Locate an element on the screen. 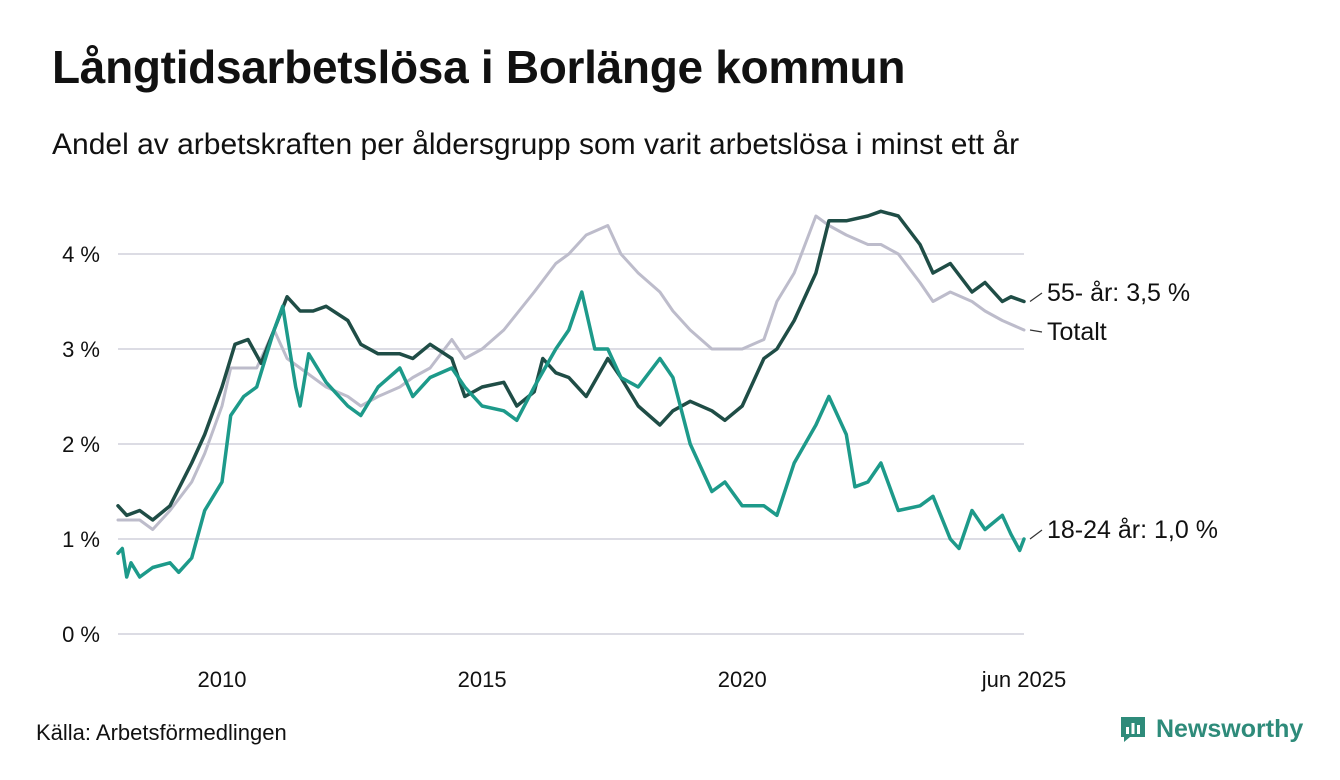 The image size is (1340, 780). x-axis-ticks: 2010 2015 2020 jun 2025 is located at coordinates (632, 679).